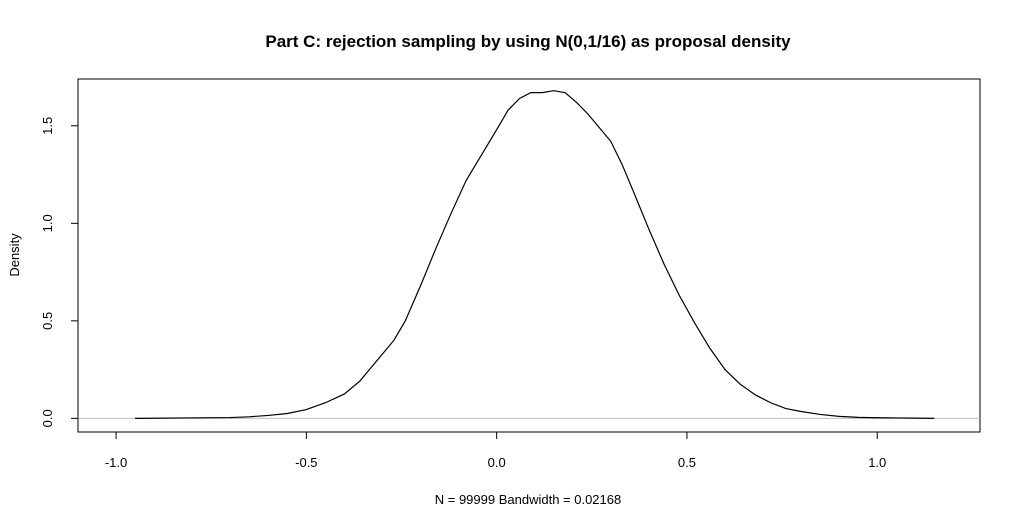 The image size is (1021, 529). What do you see at coordinates (306, 462) in the screenshot?
I see `x-tick-label: -0.5` at bounding box center [306, 462].